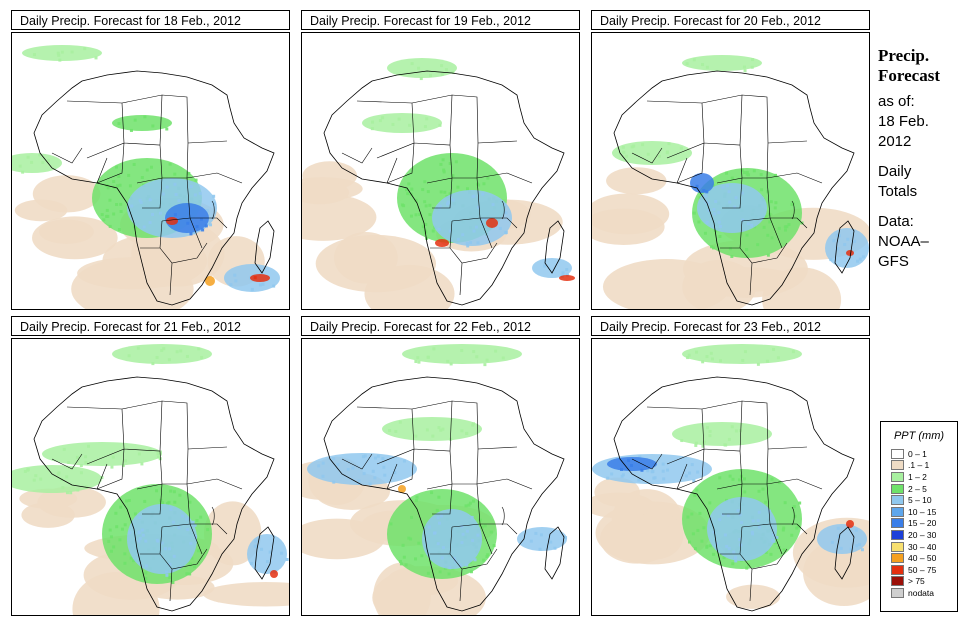 This screenshot has height=628, width=965. I want to click on coastline, so click(734, 188).